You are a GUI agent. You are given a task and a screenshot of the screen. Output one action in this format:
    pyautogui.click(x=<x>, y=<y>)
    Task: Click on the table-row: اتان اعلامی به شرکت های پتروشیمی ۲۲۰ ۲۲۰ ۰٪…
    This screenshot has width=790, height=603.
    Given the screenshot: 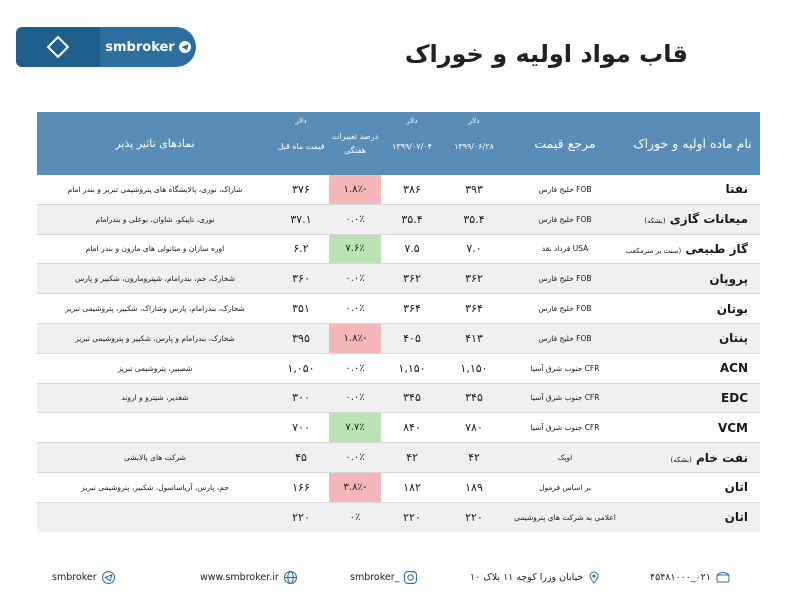 What is the action you would take?
    pyautogui.click(x=398, y=516)
    